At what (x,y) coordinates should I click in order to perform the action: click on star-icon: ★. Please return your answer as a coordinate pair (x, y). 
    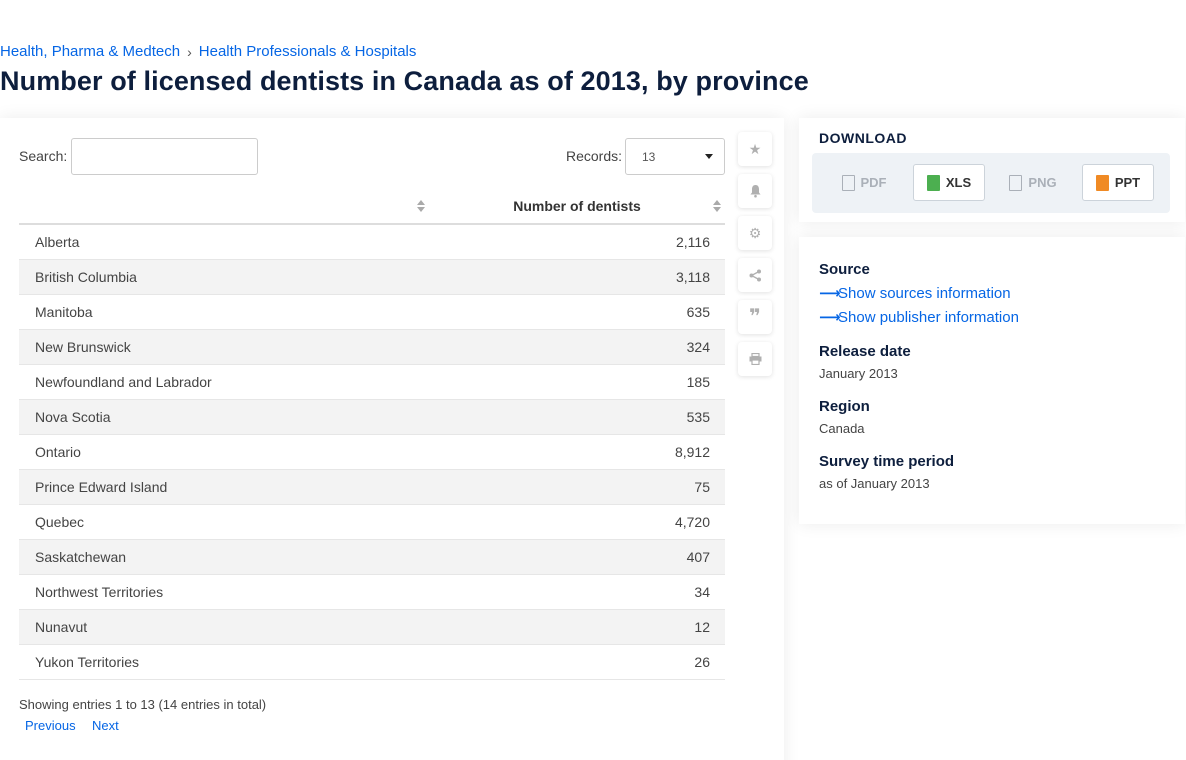
    Looking at the image, I should click on (755, 148).